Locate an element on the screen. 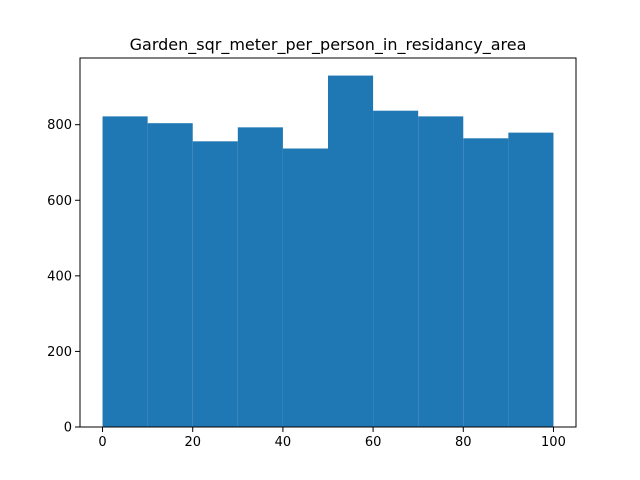  x-tick-label-3: 60 is located at coordinates (373, 442).